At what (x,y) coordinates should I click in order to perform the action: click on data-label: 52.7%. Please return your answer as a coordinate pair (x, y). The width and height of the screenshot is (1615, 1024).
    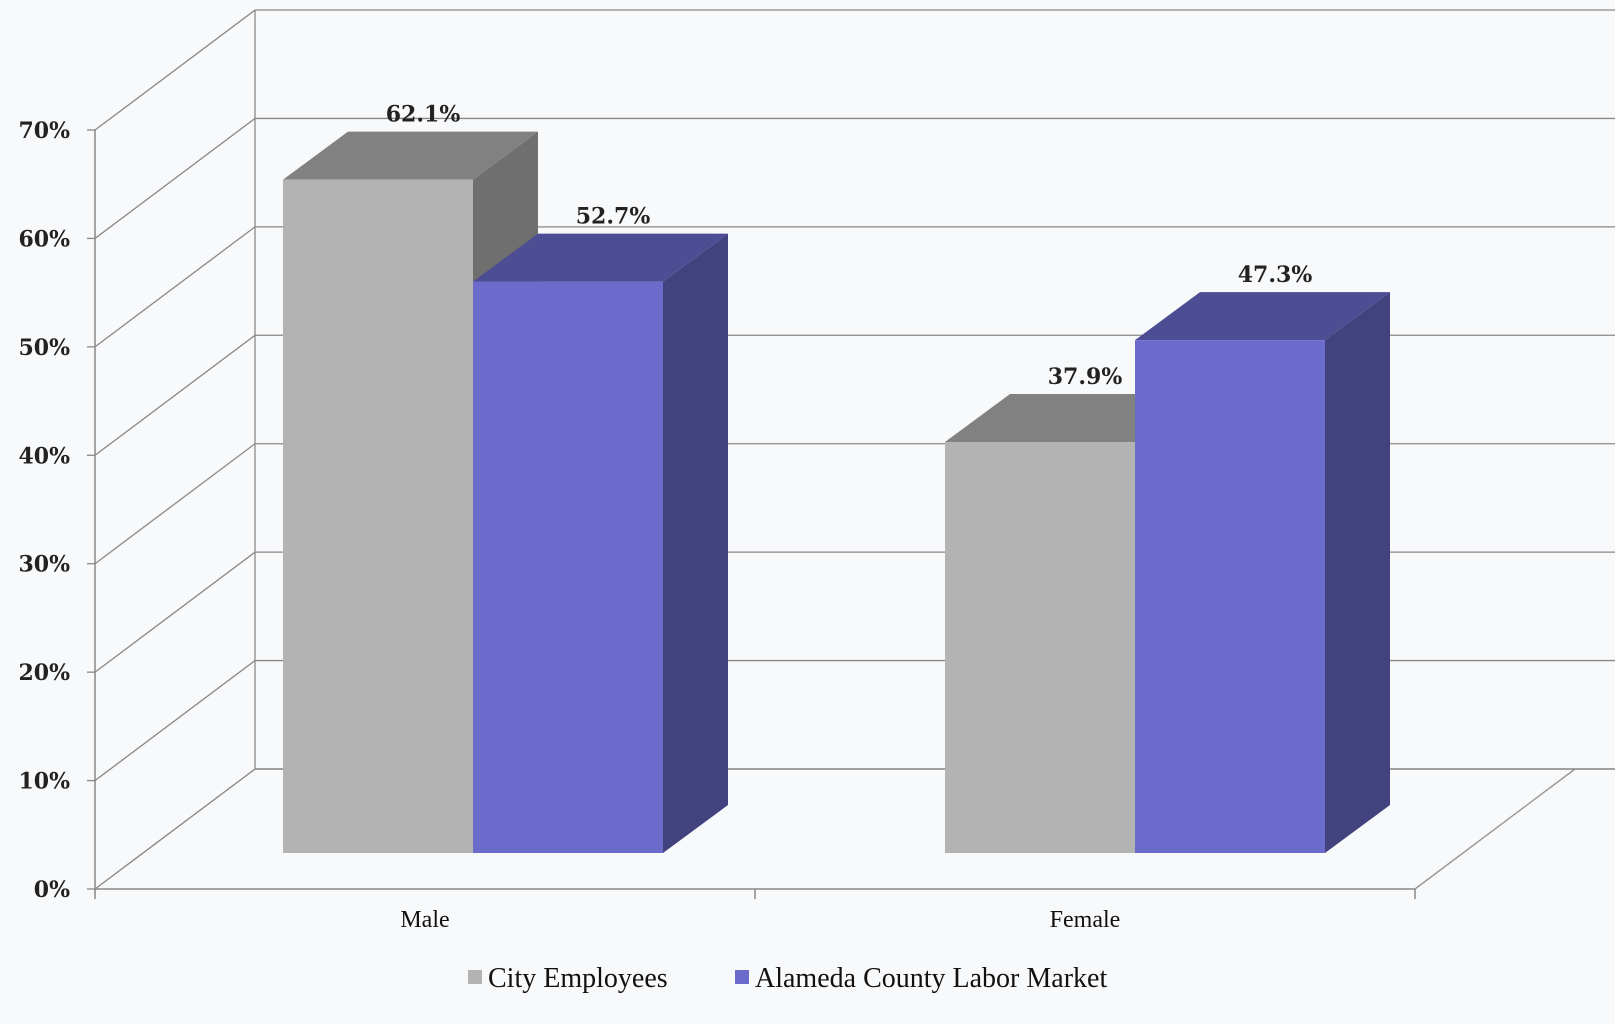
    Looking at the image, I should click on (613, 217).